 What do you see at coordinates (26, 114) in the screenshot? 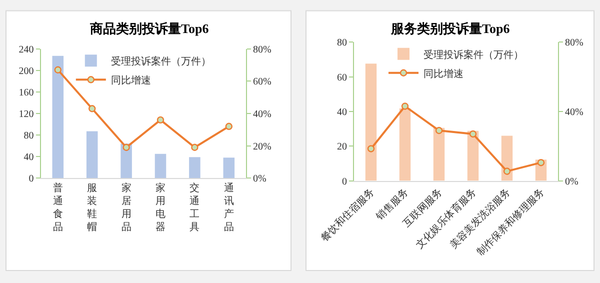
I see `y-tick-label: 120` at bounding box center [26, 114].